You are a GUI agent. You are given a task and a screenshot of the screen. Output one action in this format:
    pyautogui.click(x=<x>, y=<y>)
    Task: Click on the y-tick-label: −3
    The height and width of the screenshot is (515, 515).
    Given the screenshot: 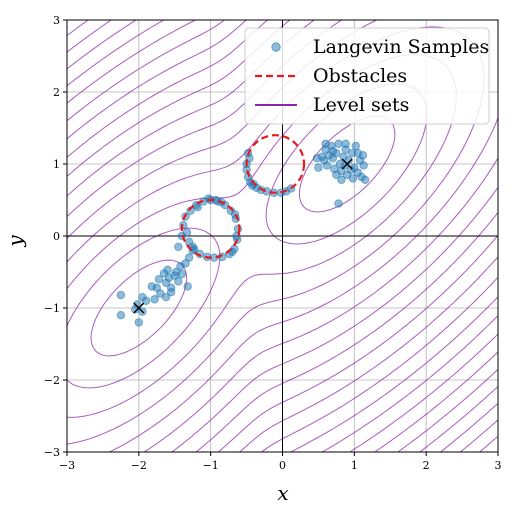 What is the action you would take?
    pyautogui.click(x=52, y=452)
    